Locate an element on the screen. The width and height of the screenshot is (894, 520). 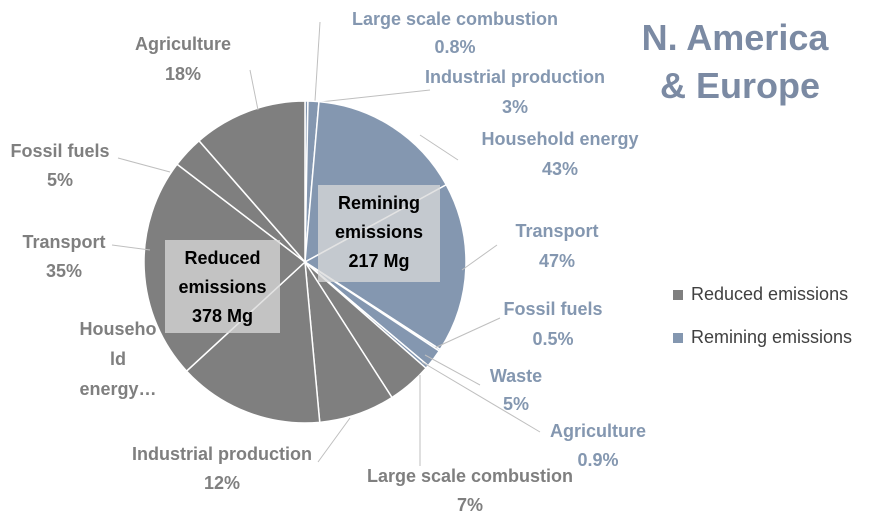
value-label: 18% is located at coordinates (183, 74).